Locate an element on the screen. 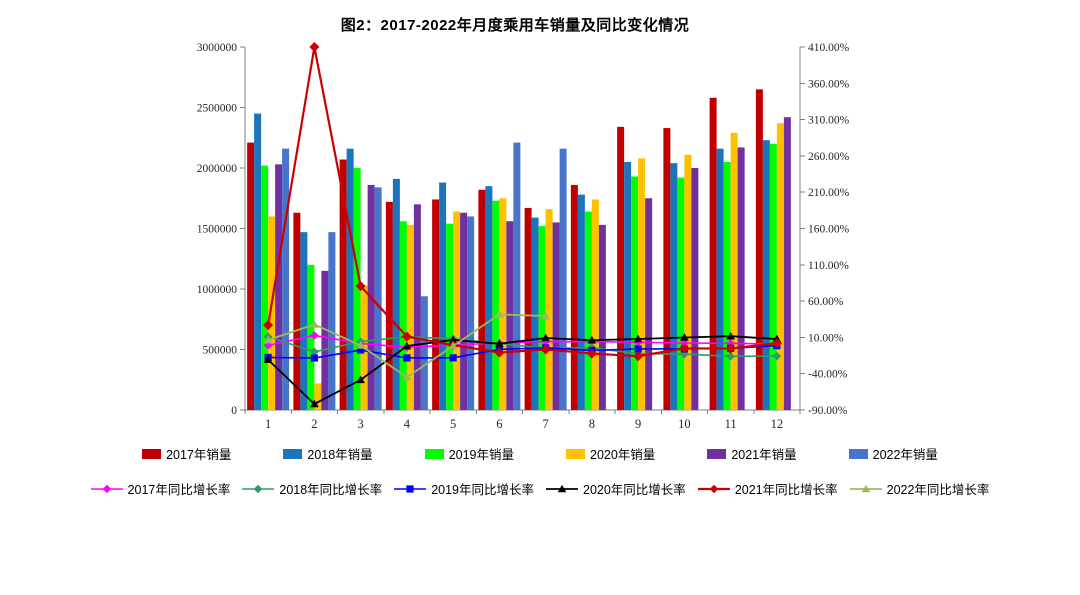  line-2018年同比增长率 is located at coordinates (522, 346).